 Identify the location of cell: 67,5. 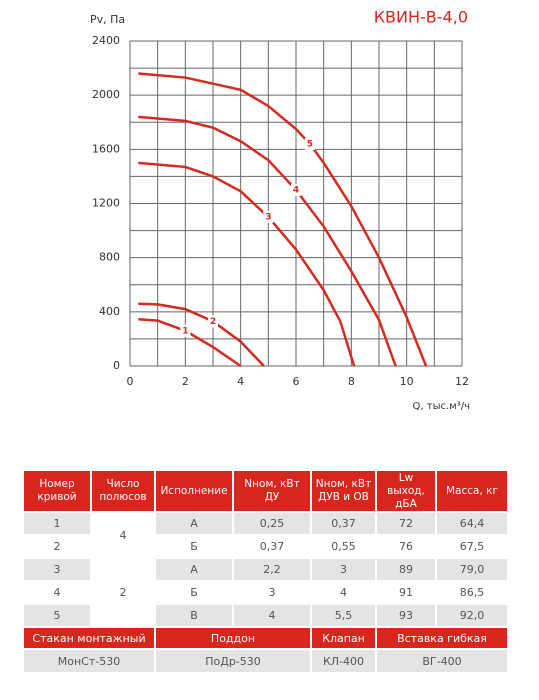
(472, 546).